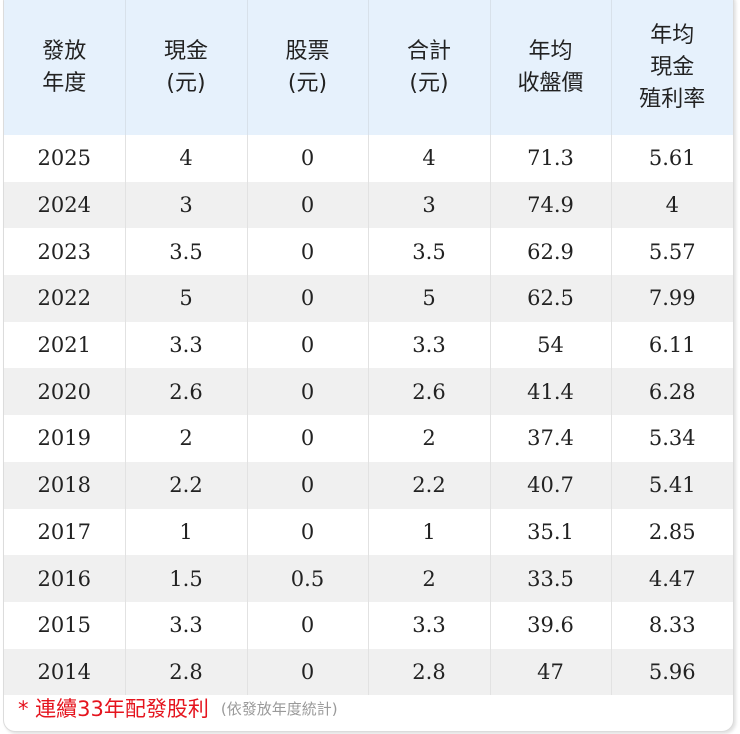  Describe the element at coordinates (185, 252) in the screenshot. I see `cell-cash: 3.5` at that location.